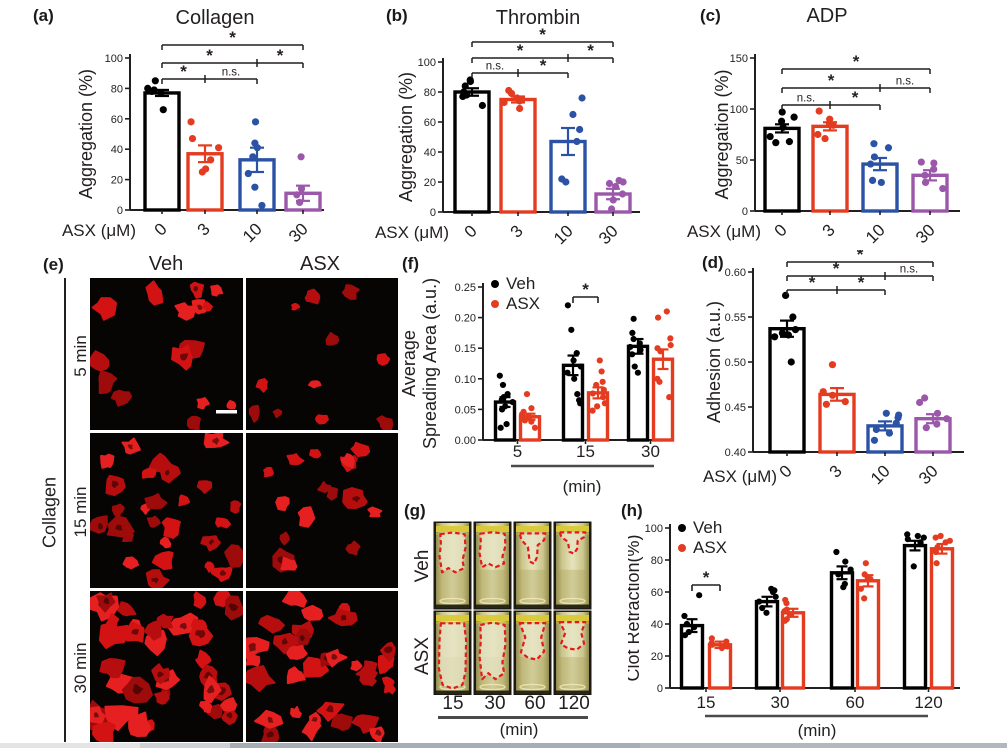 Image resolution: width=1007 pixels, height=748 pixels. Describe the element at coordinates (465, 441) in the screenshot. I see `y-tick-label: 0.00` at that location.